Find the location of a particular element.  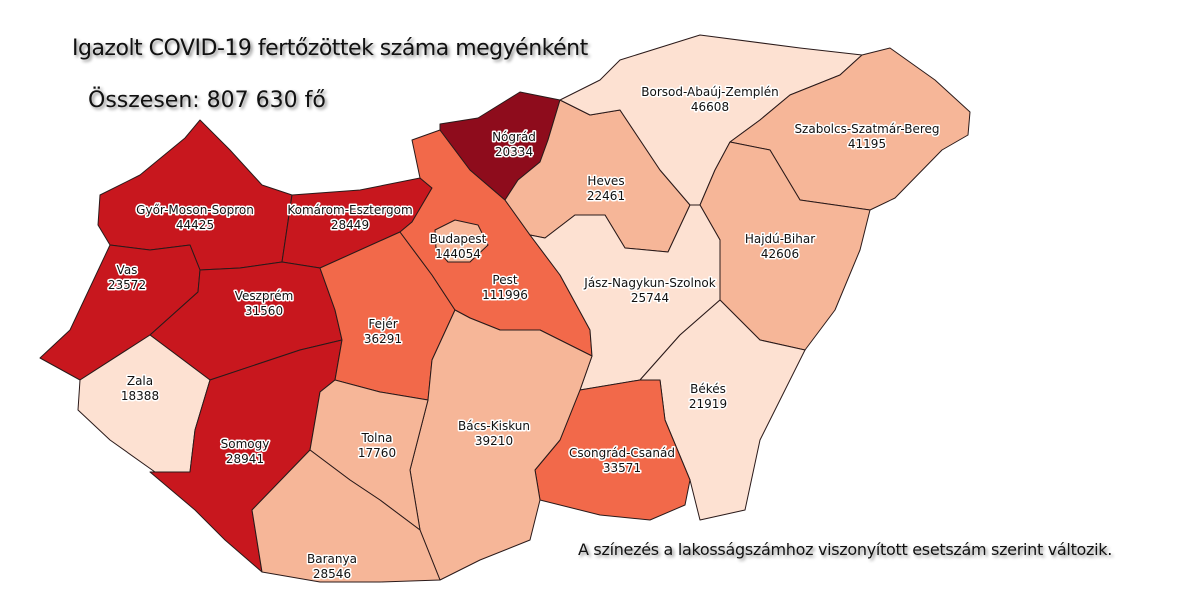

total-cases: Összesen: 807 630 fő is located at coordinates (207, 100).